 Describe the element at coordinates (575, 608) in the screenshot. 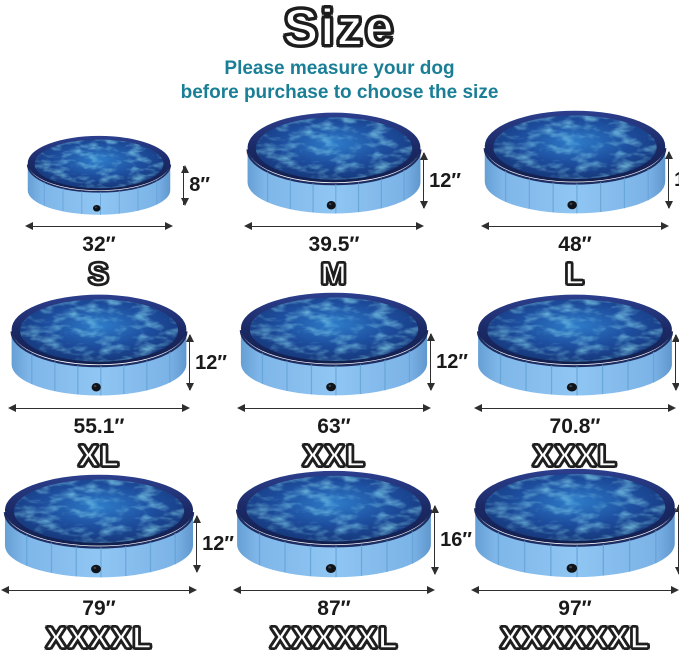

I see `width-label: 97″` at that location.